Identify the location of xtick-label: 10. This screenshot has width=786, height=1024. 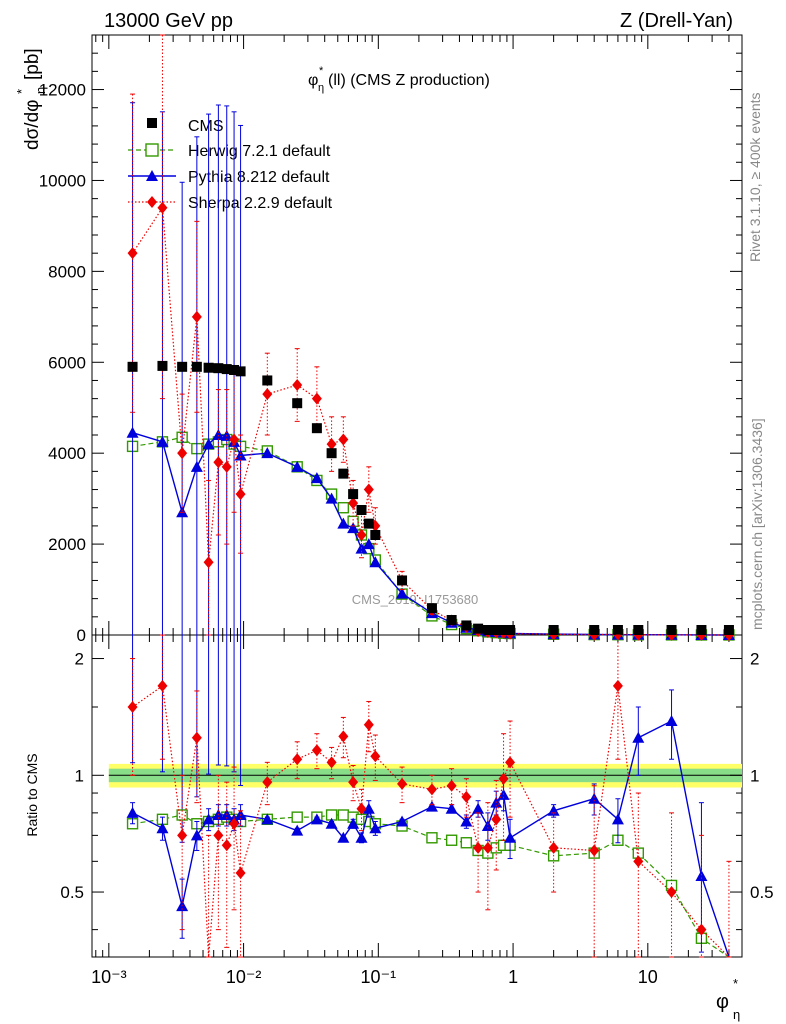
(648, 977).